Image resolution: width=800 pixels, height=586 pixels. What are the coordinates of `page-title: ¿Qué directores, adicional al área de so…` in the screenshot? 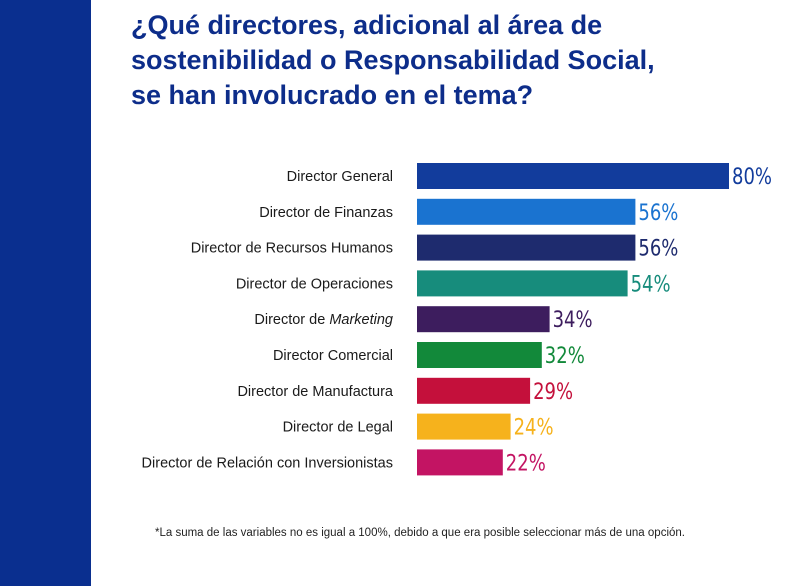 It's located at (451, 60).